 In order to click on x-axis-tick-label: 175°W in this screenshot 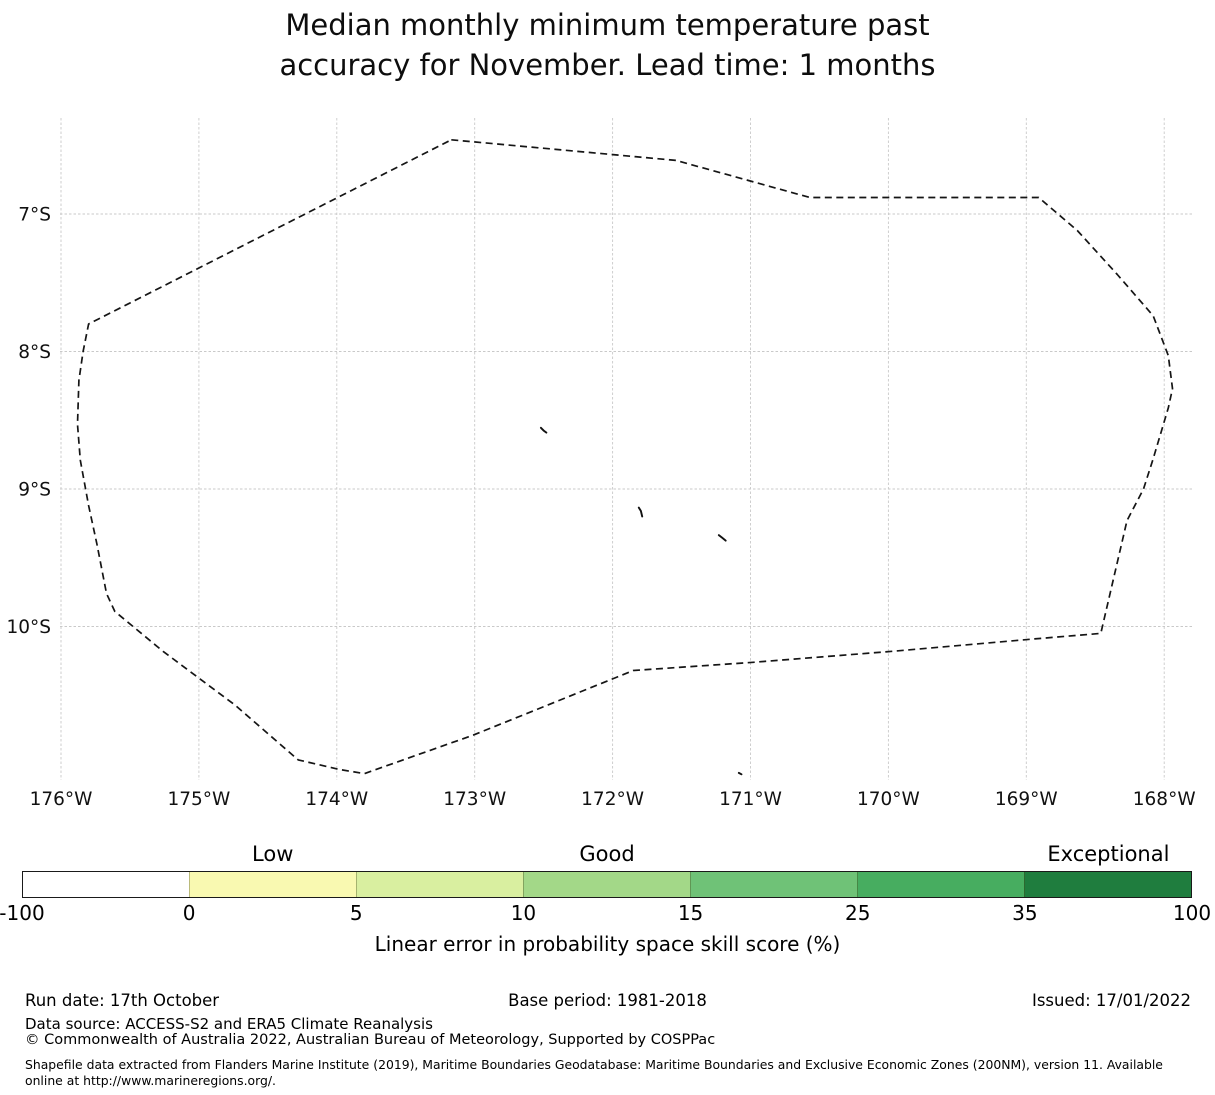, I will do `click(198, 799)`.